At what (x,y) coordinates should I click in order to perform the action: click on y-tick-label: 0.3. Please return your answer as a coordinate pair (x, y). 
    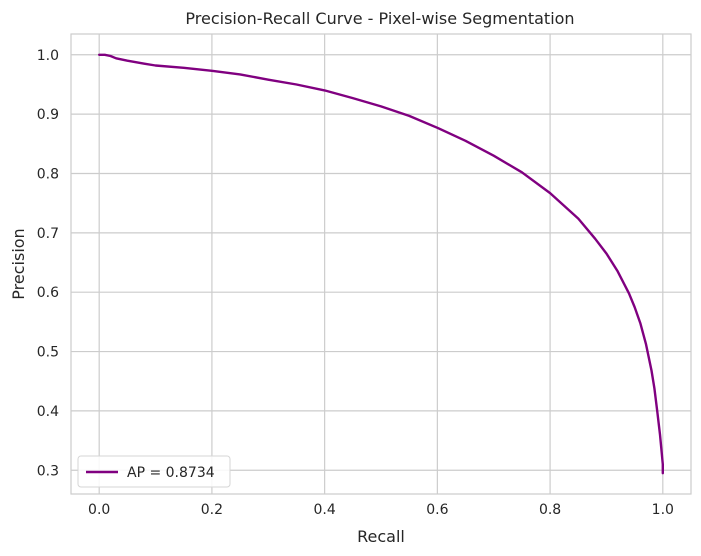
    Looking at the image, I should click on (48, 471).